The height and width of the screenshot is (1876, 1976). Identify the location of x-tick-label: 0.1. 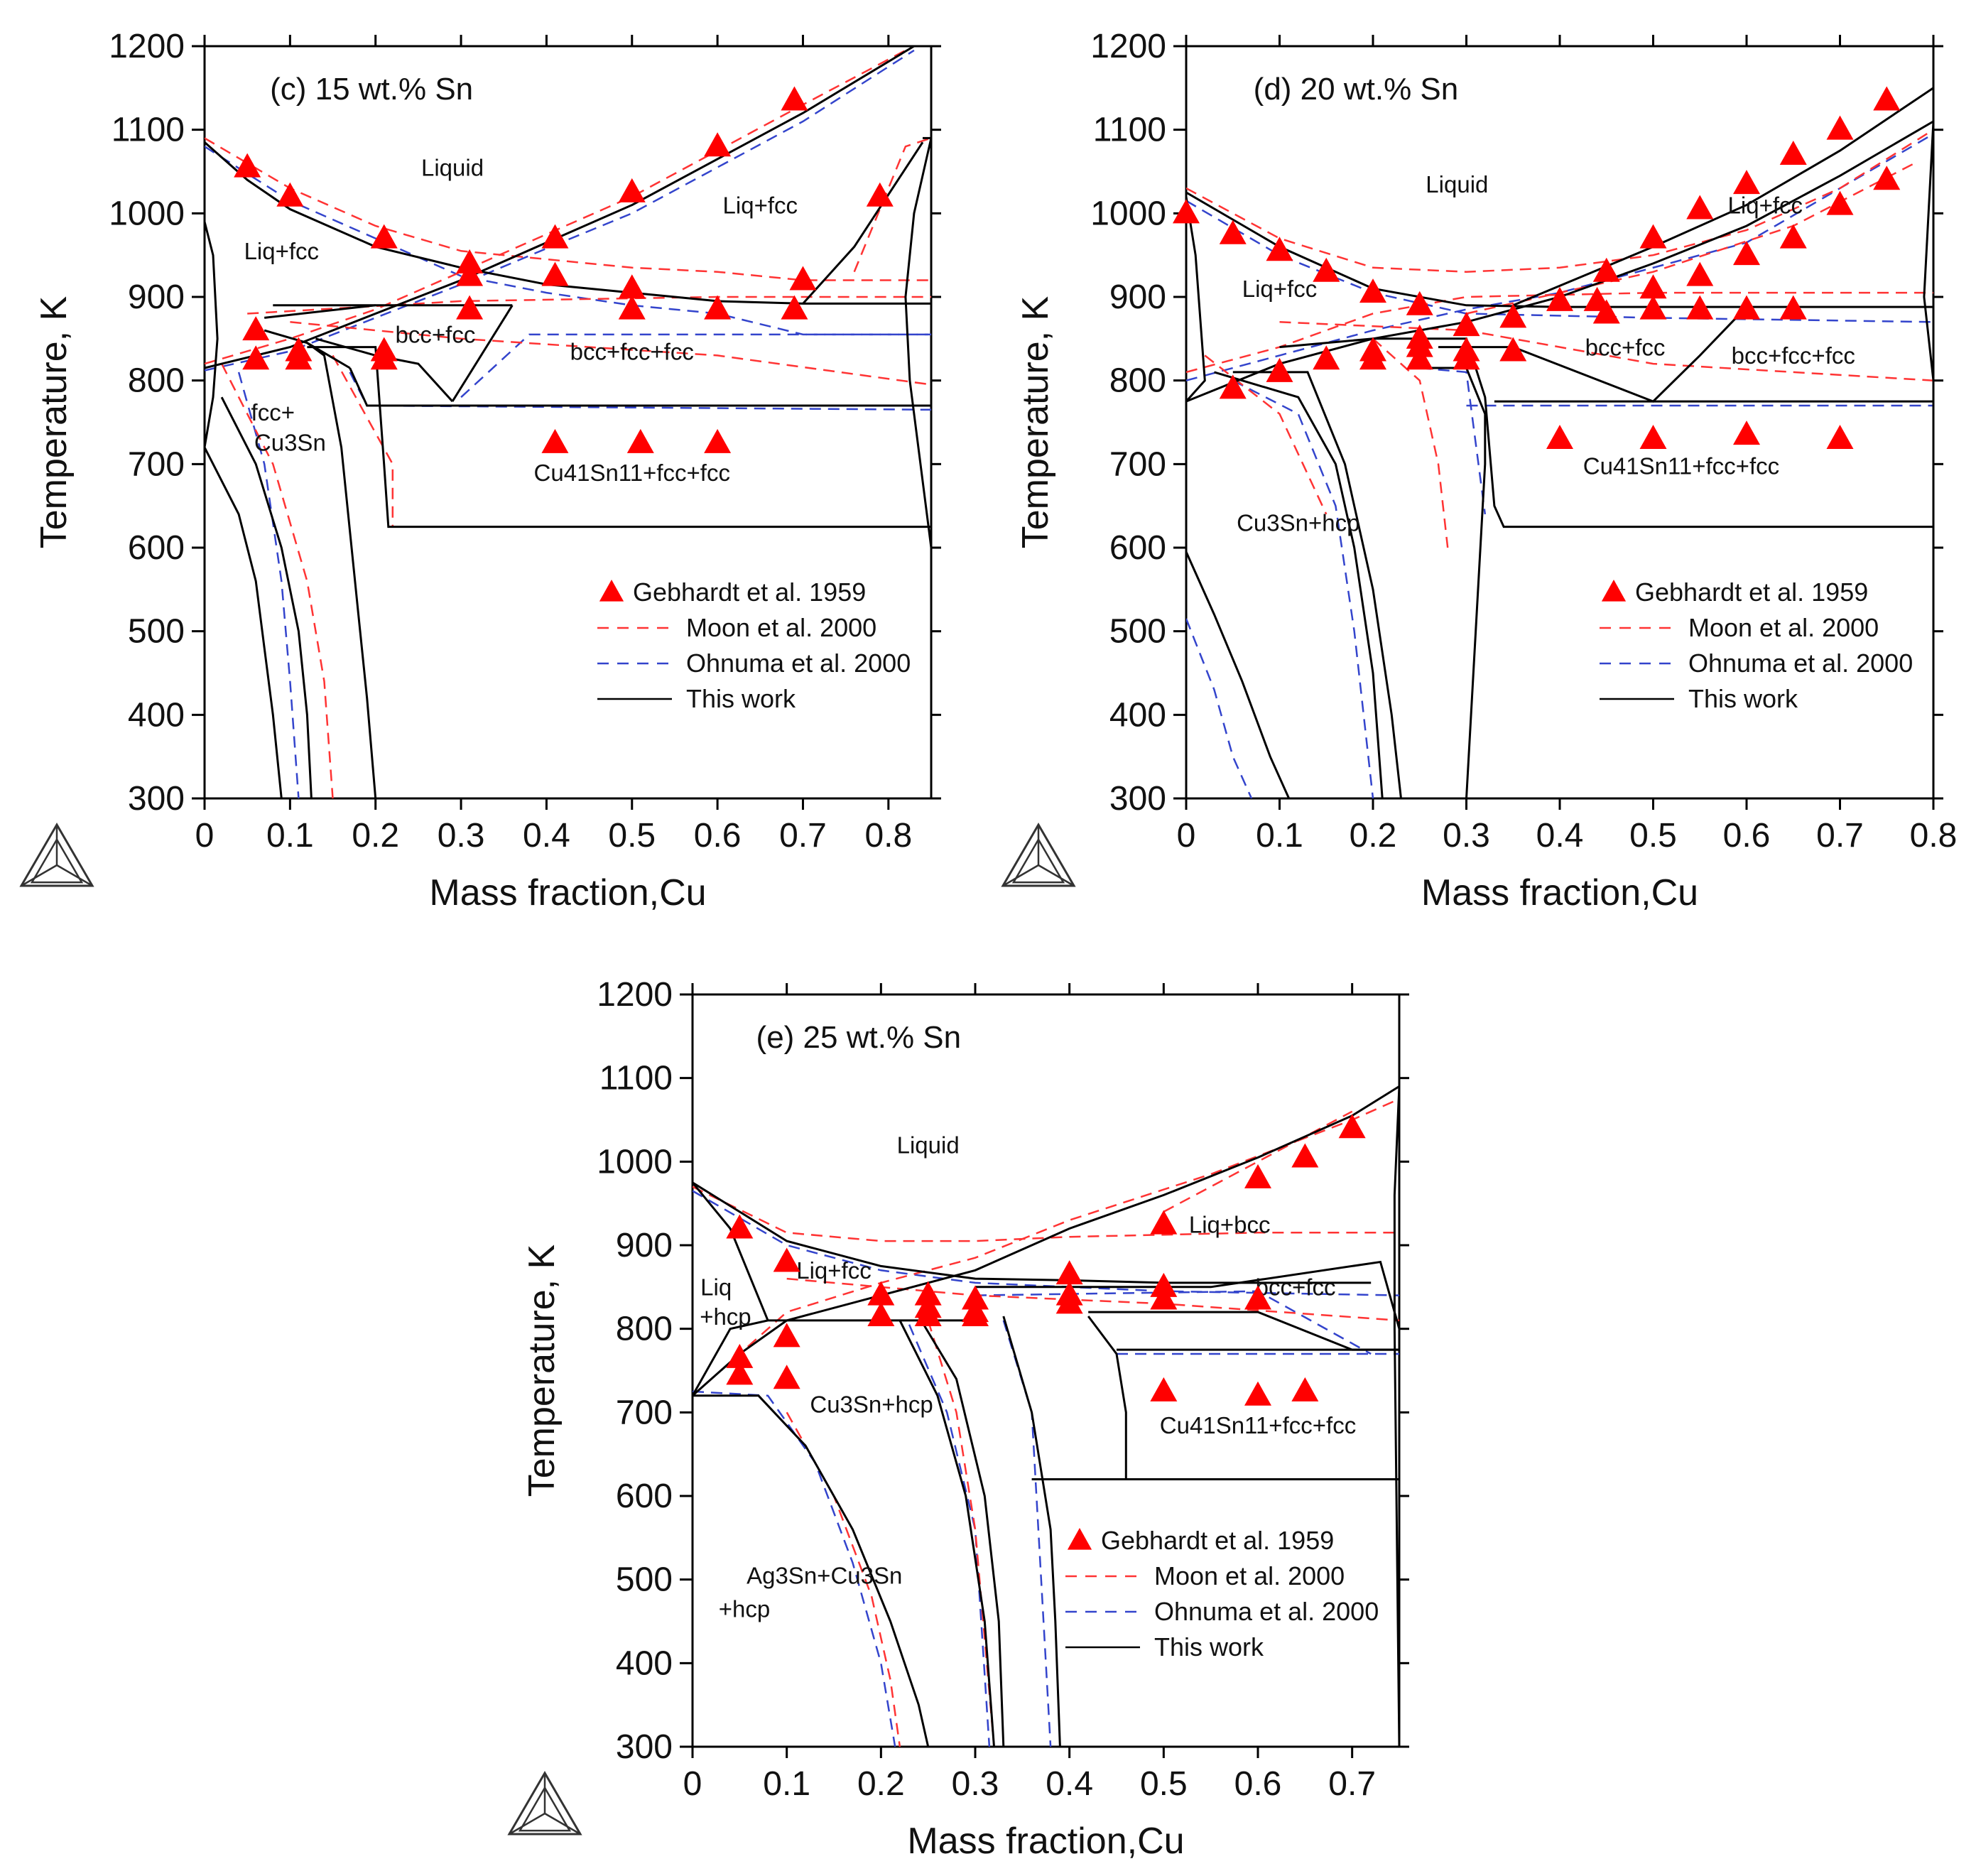
(1279, 836).